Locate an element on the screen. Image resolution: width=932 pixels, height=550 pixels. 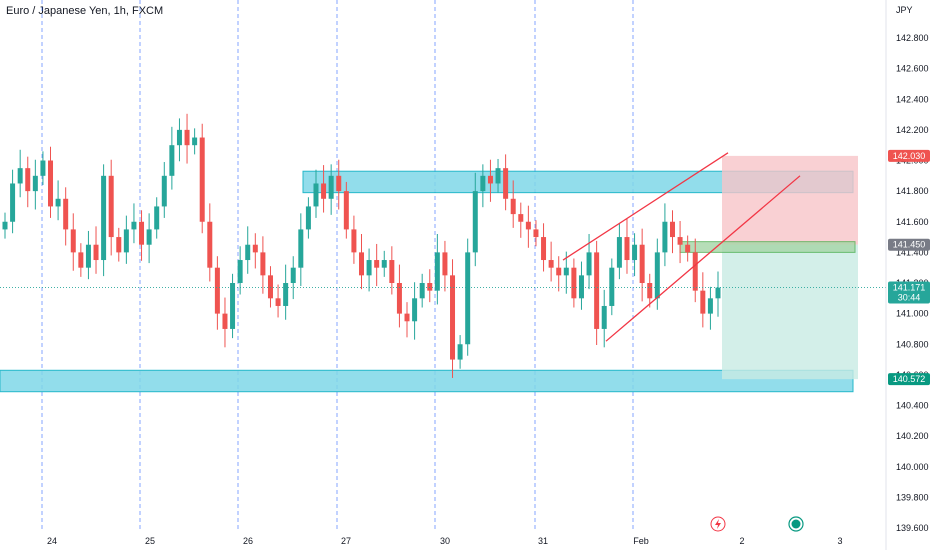
x-tick-label: 27 is located at coordinates (346, 541).